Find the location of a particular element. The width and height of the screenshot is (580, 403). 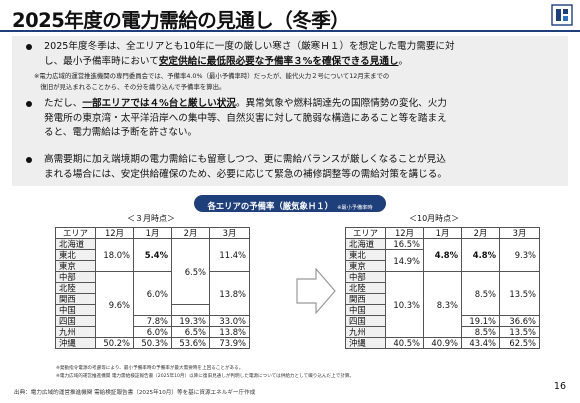

table-row: 中部 10.3% 8.3% 8.5% 13.5% is located at coordinates (442, 304).